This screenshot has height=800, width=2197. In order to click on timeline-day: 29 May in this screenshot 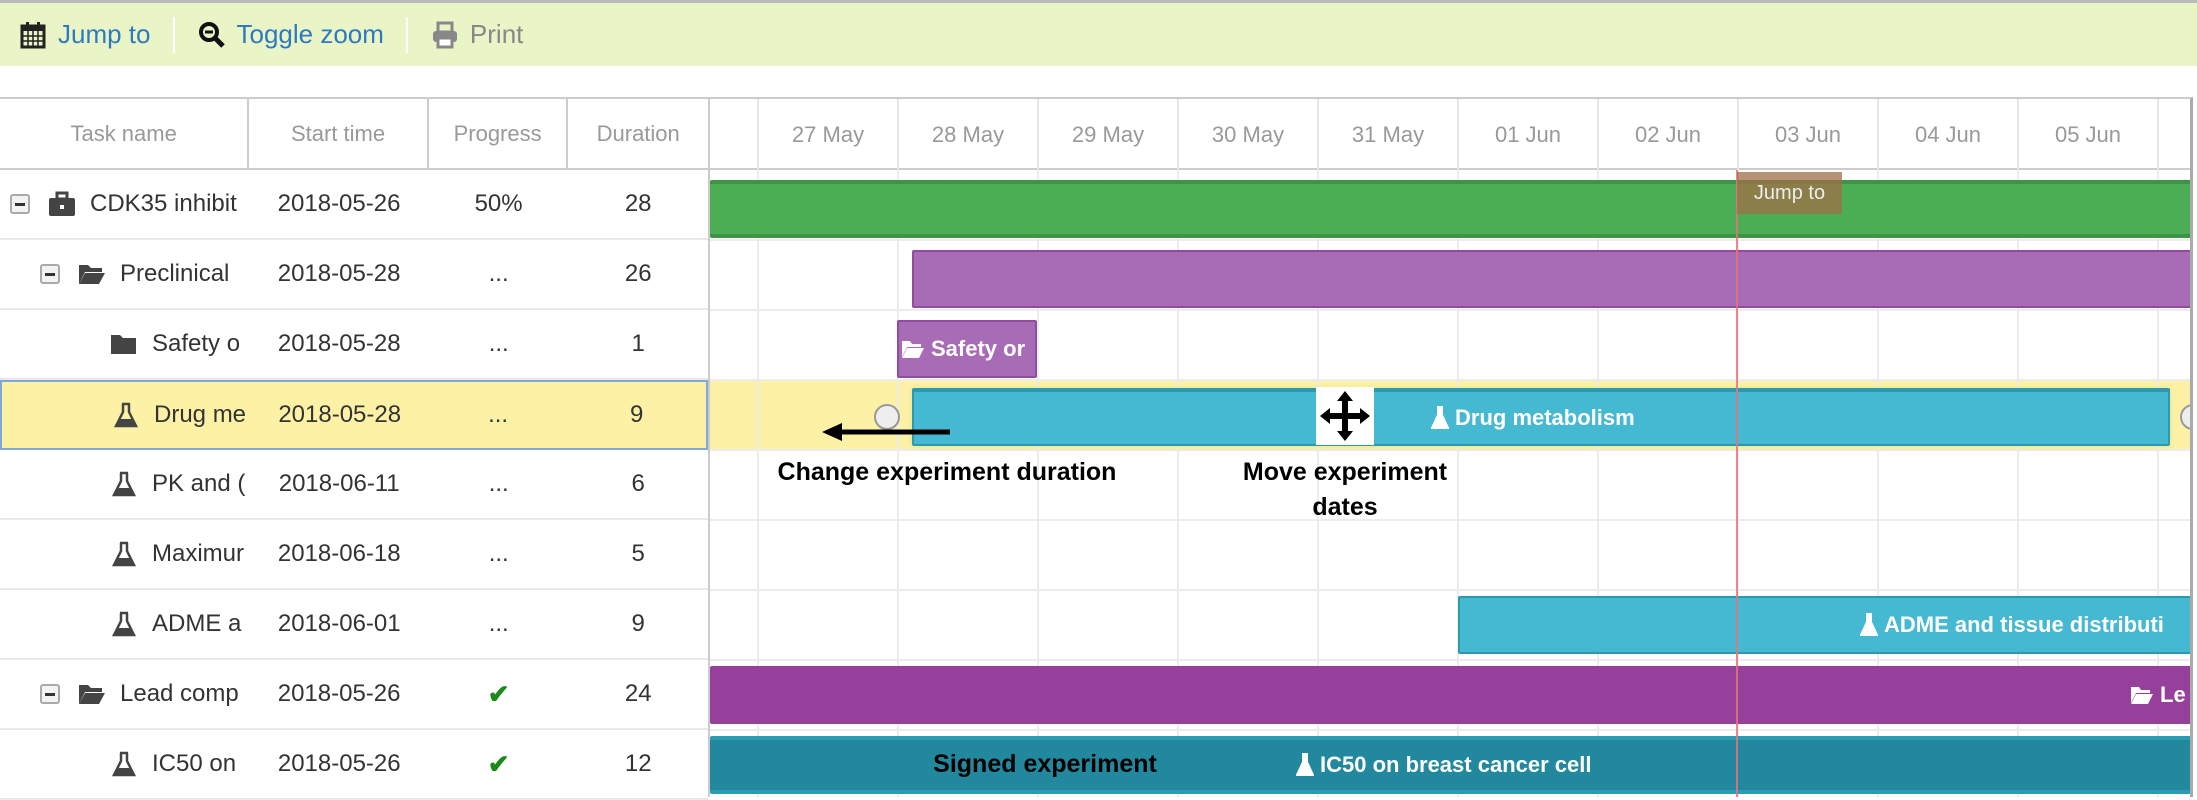, I will do `click(1107, 134)`.